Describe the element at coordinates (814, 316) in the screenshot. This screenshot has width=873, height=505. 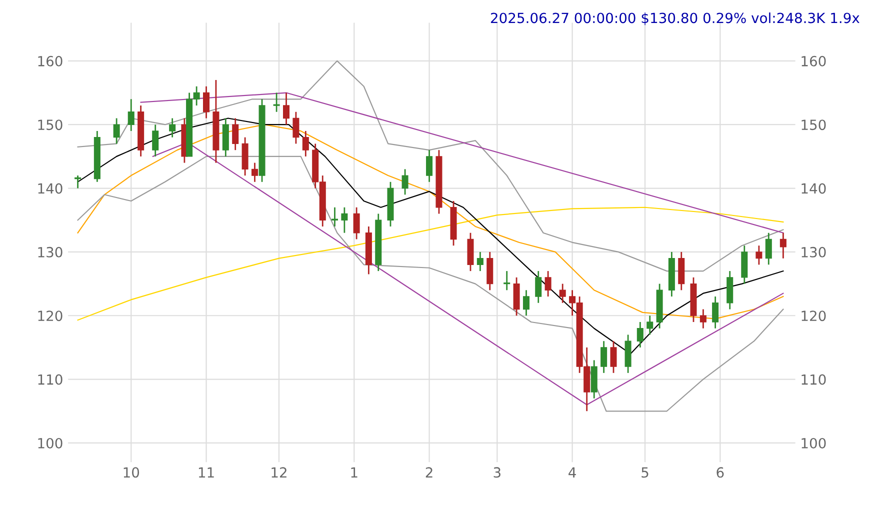
I see `y2-tick-label: 120` at that location.